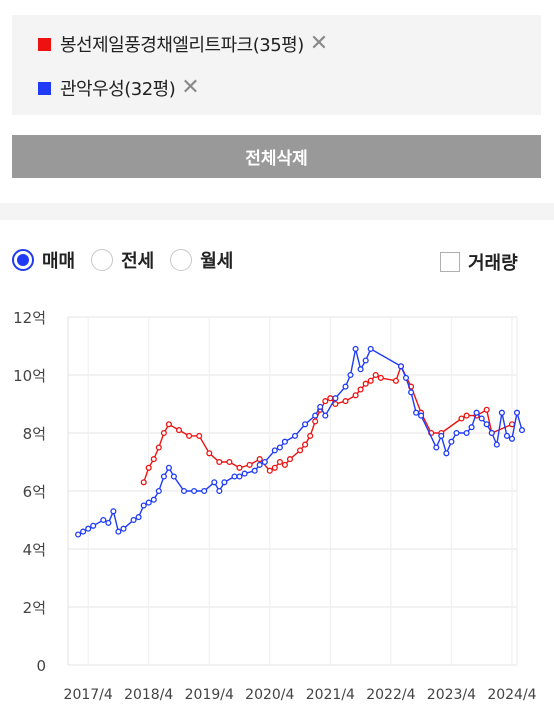 The width and height of the screenshot is (554, 725). What do you see at coordinates (122, 260) in the screenshot?
I see `radio-jeonse: 전세` at bounding box center [122, 260].